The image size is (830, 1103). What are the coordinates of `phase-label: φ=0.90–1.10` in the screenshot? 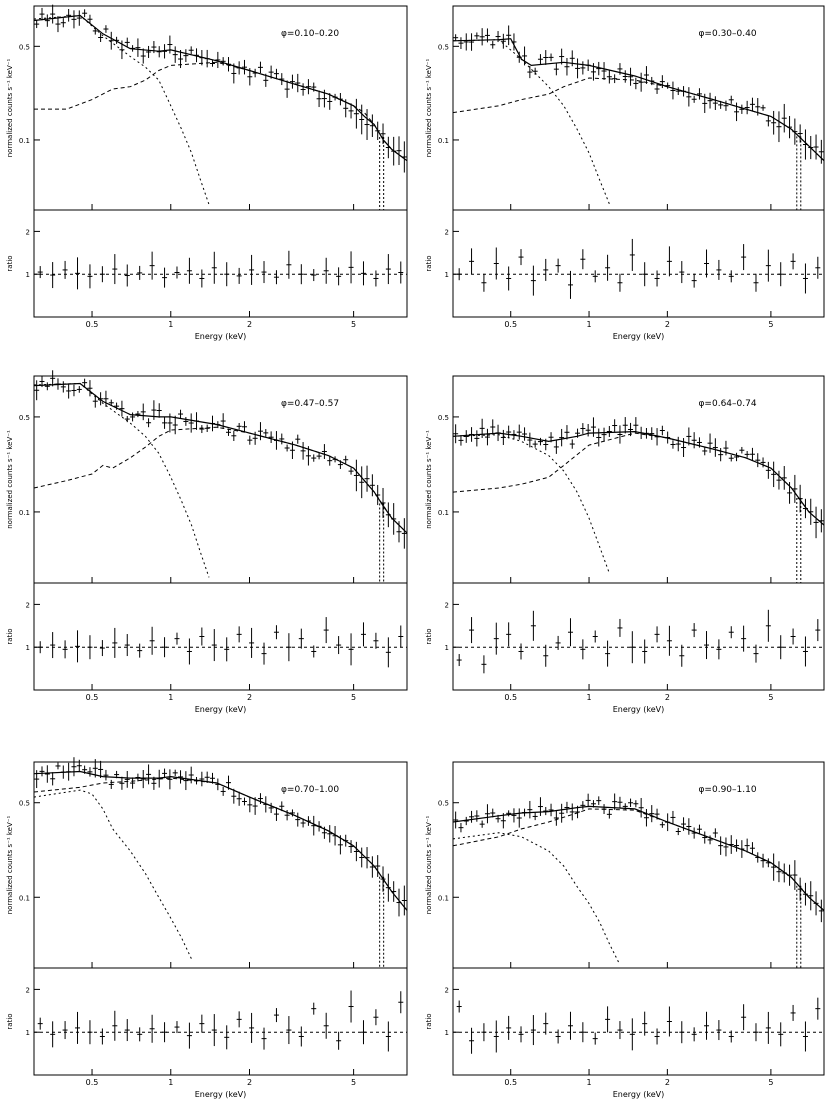 It's located at (728, 790).